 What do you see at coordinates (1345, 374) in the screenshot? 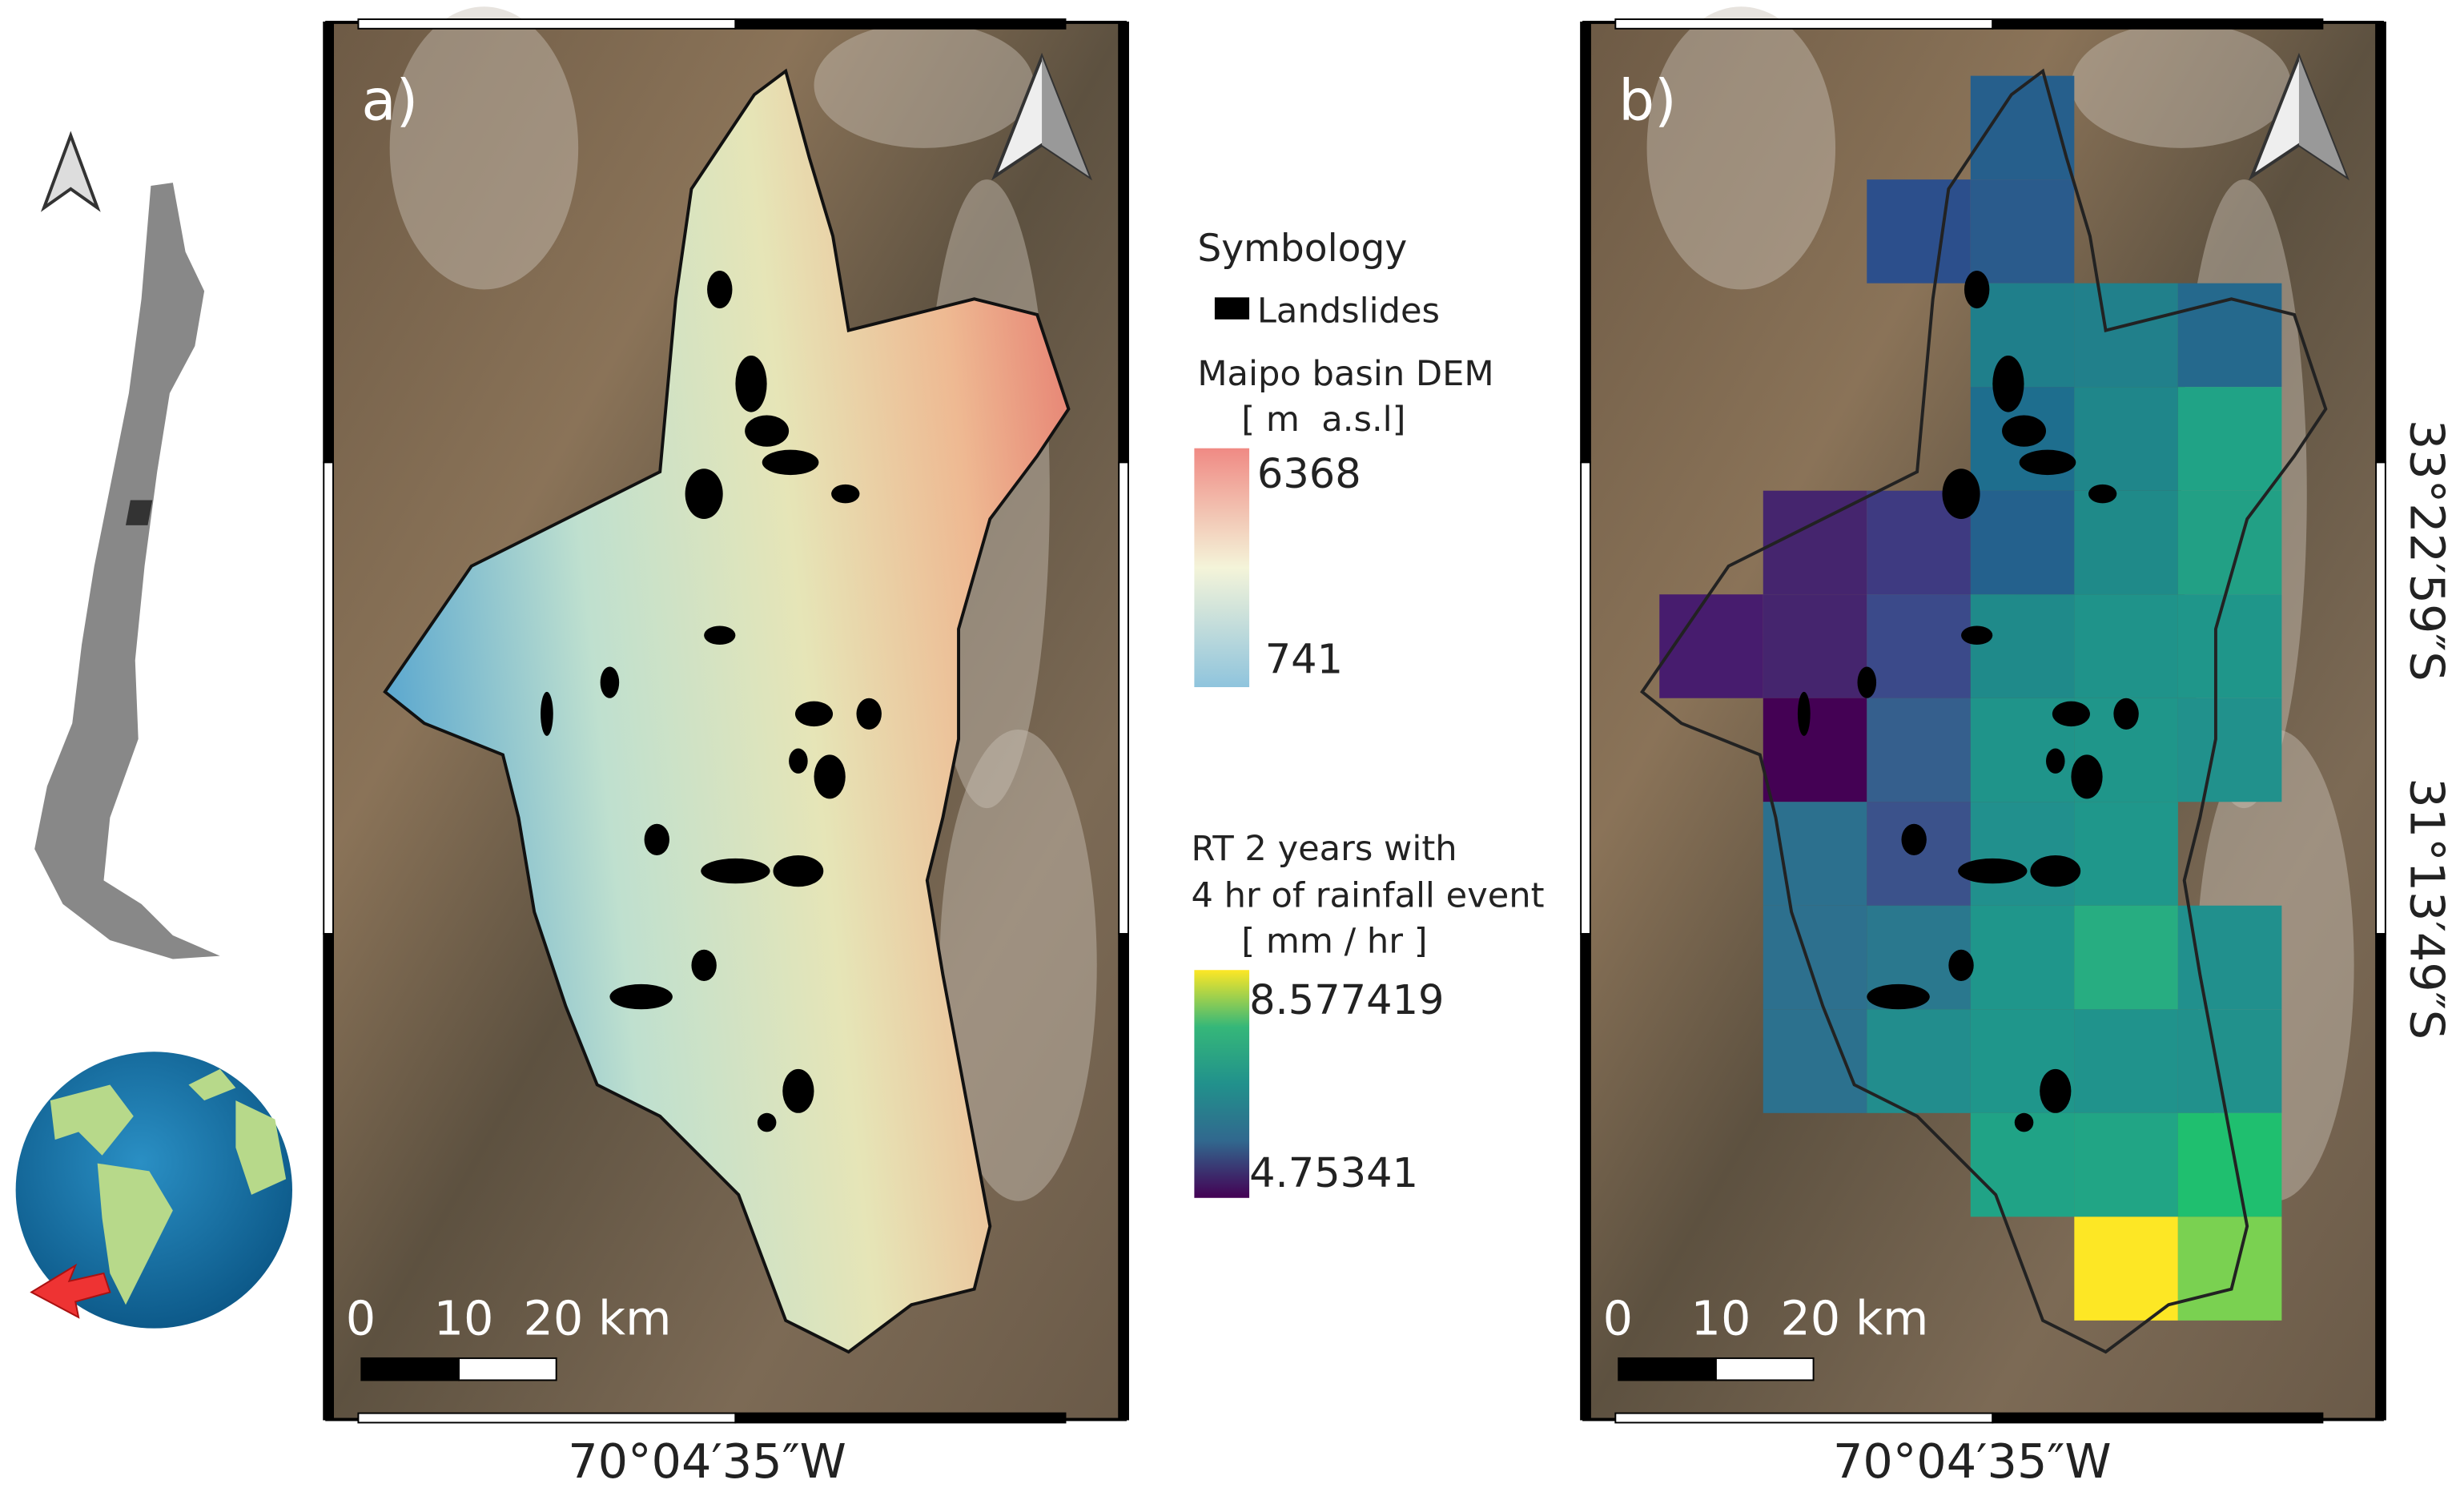
I see `legend-heading: Maipo basin DEM` at bounding box center [1345, 374].